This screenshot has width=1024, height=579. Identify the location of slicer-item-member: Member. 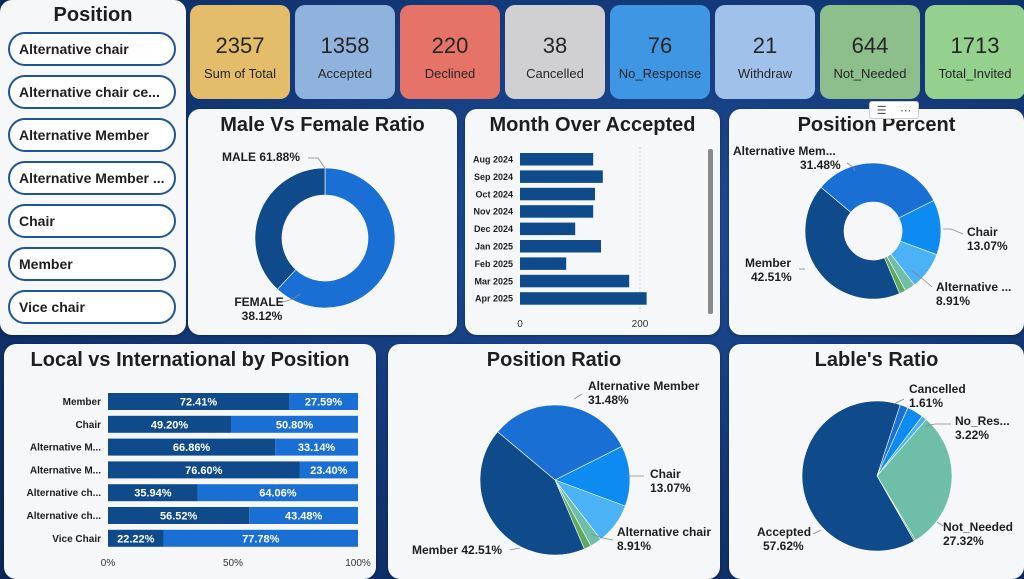
(92, 264).